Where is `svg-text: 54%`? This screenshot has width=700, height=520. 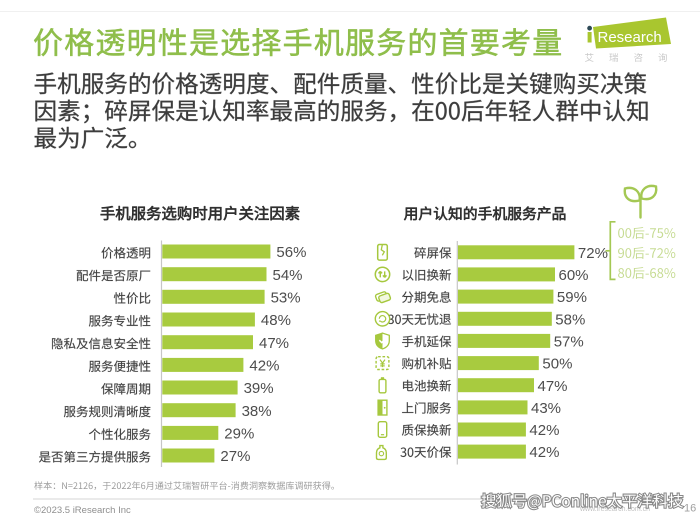 svg-text: 54% is located at coordinates (288, 275).